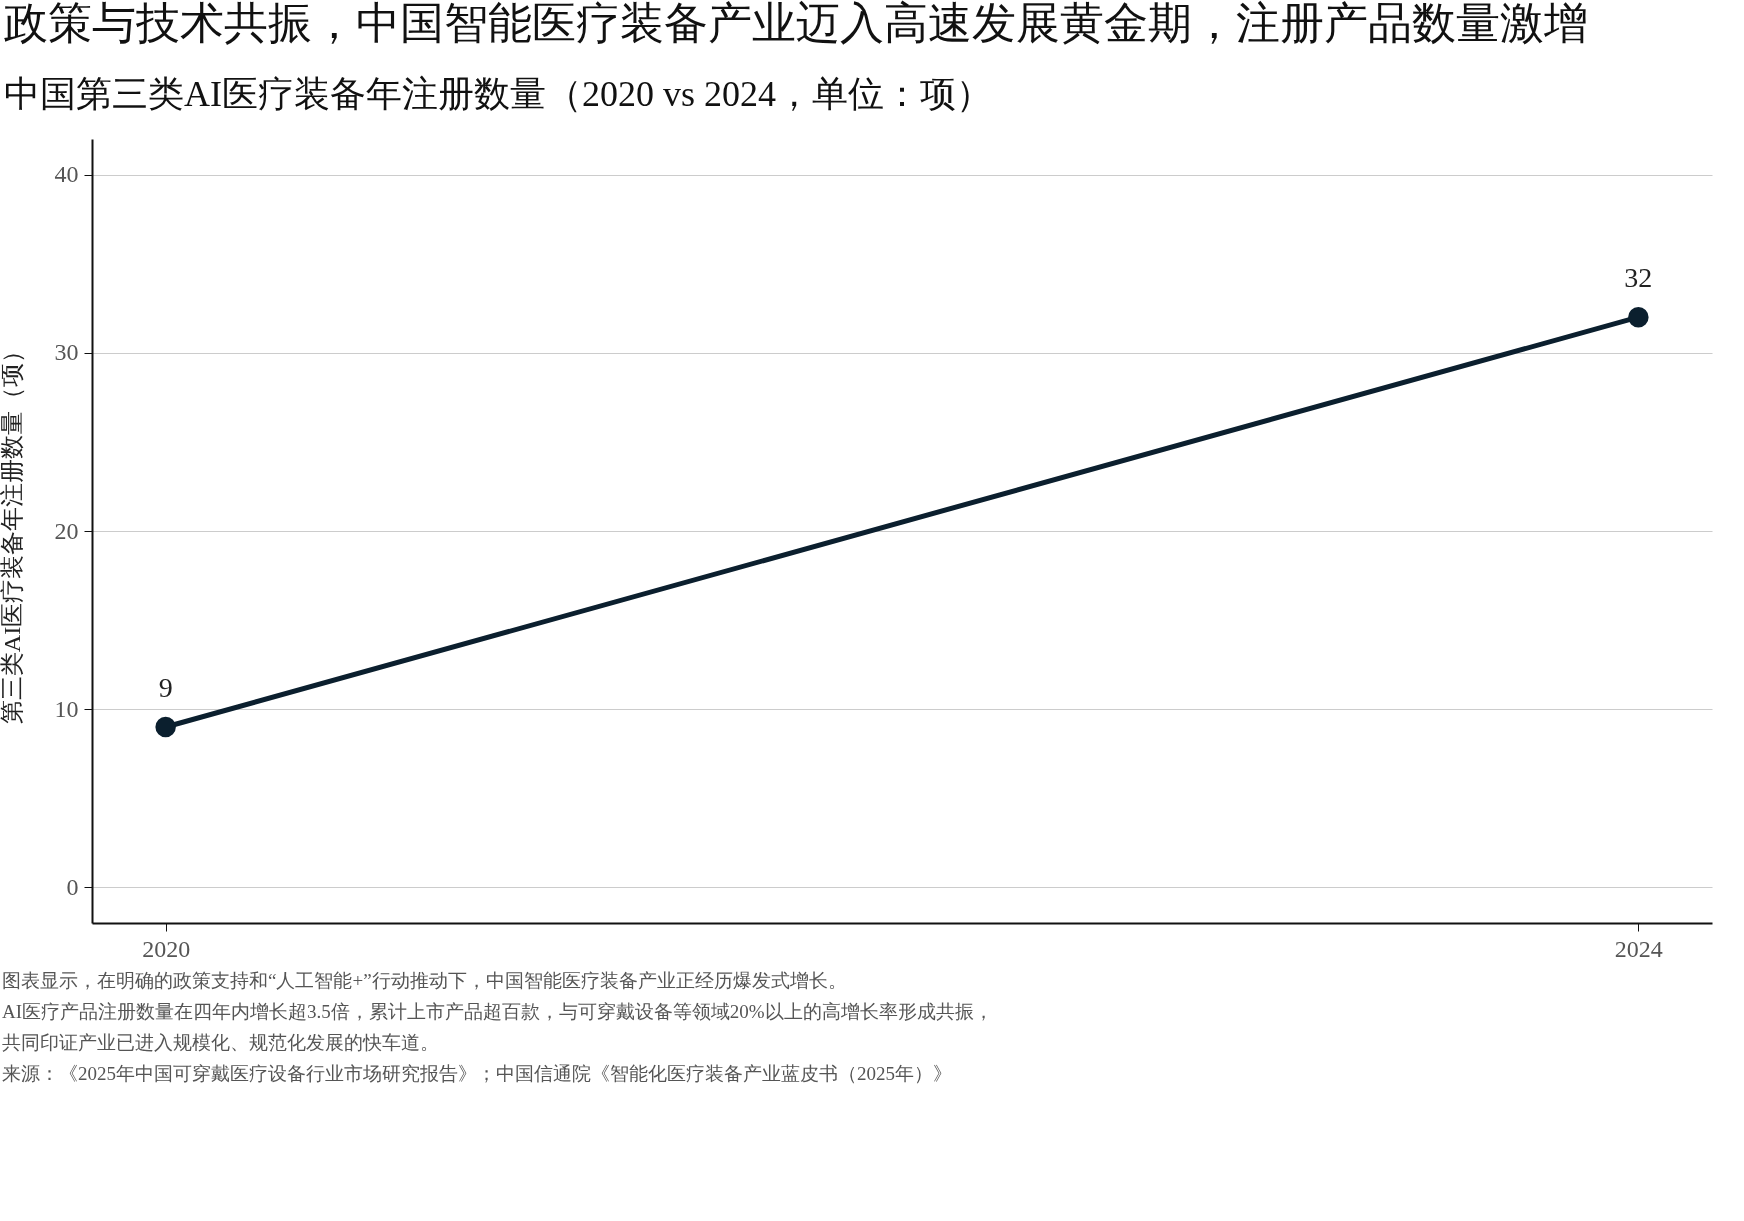 This screenshot has width=1744, height=1221. What do you see at coordinates (166, 948) in the screenshot?
I see `x-tick-label: 2020` at bounding box center [166, 948].